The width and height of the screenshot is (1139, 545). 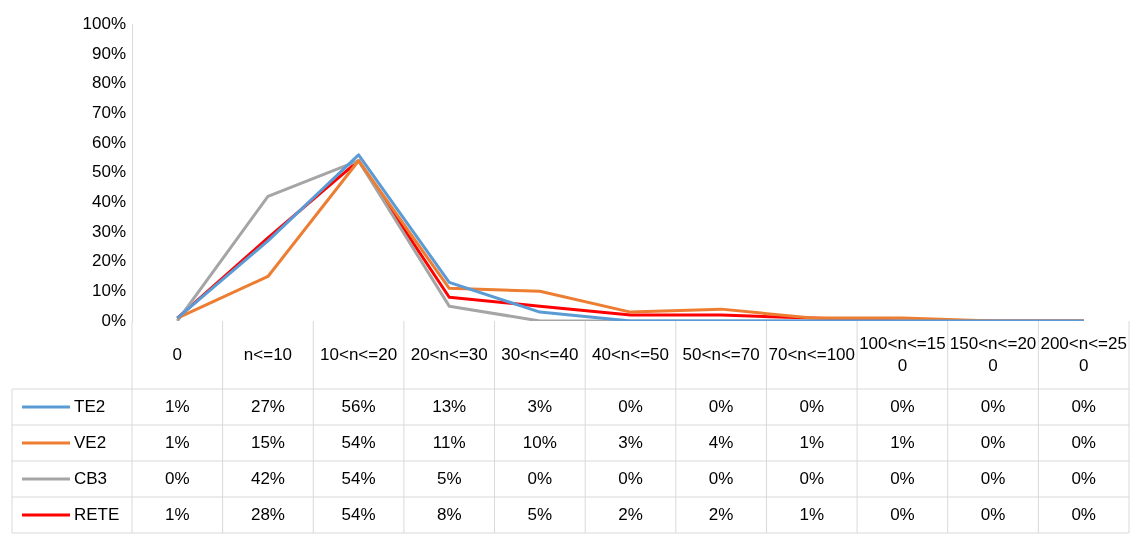 What do you see at coordinates (540, 354) in the screenshot?
I see `x-tick-label: 30<n<=40` at bounding box center [540, 354].